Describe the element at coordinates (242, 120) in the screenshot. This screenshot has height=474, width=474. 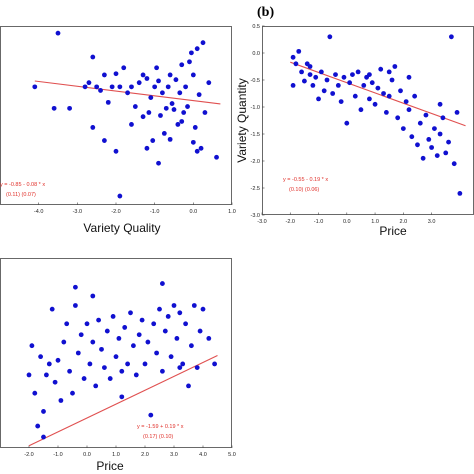
I see `y-axis-title: Variety Quantity` at that location.